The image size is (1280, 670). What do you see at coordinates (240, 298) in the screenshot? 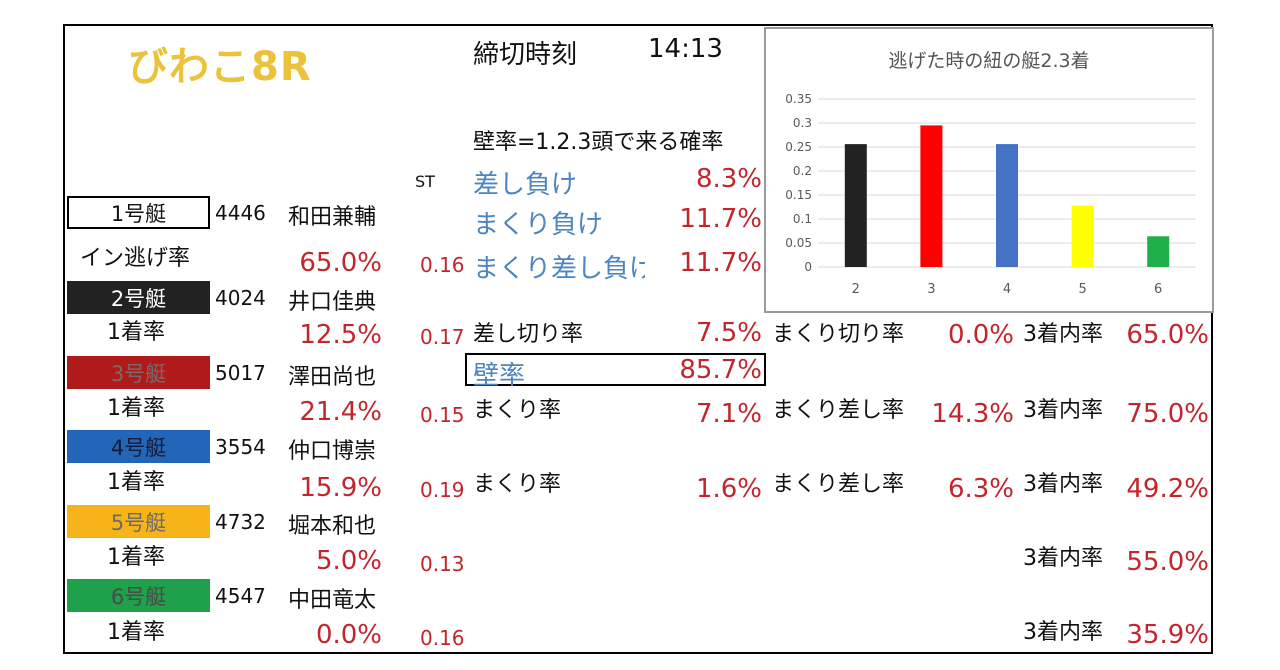
I see `boat-2-reg: 4024` at bounding box center [240, 298].